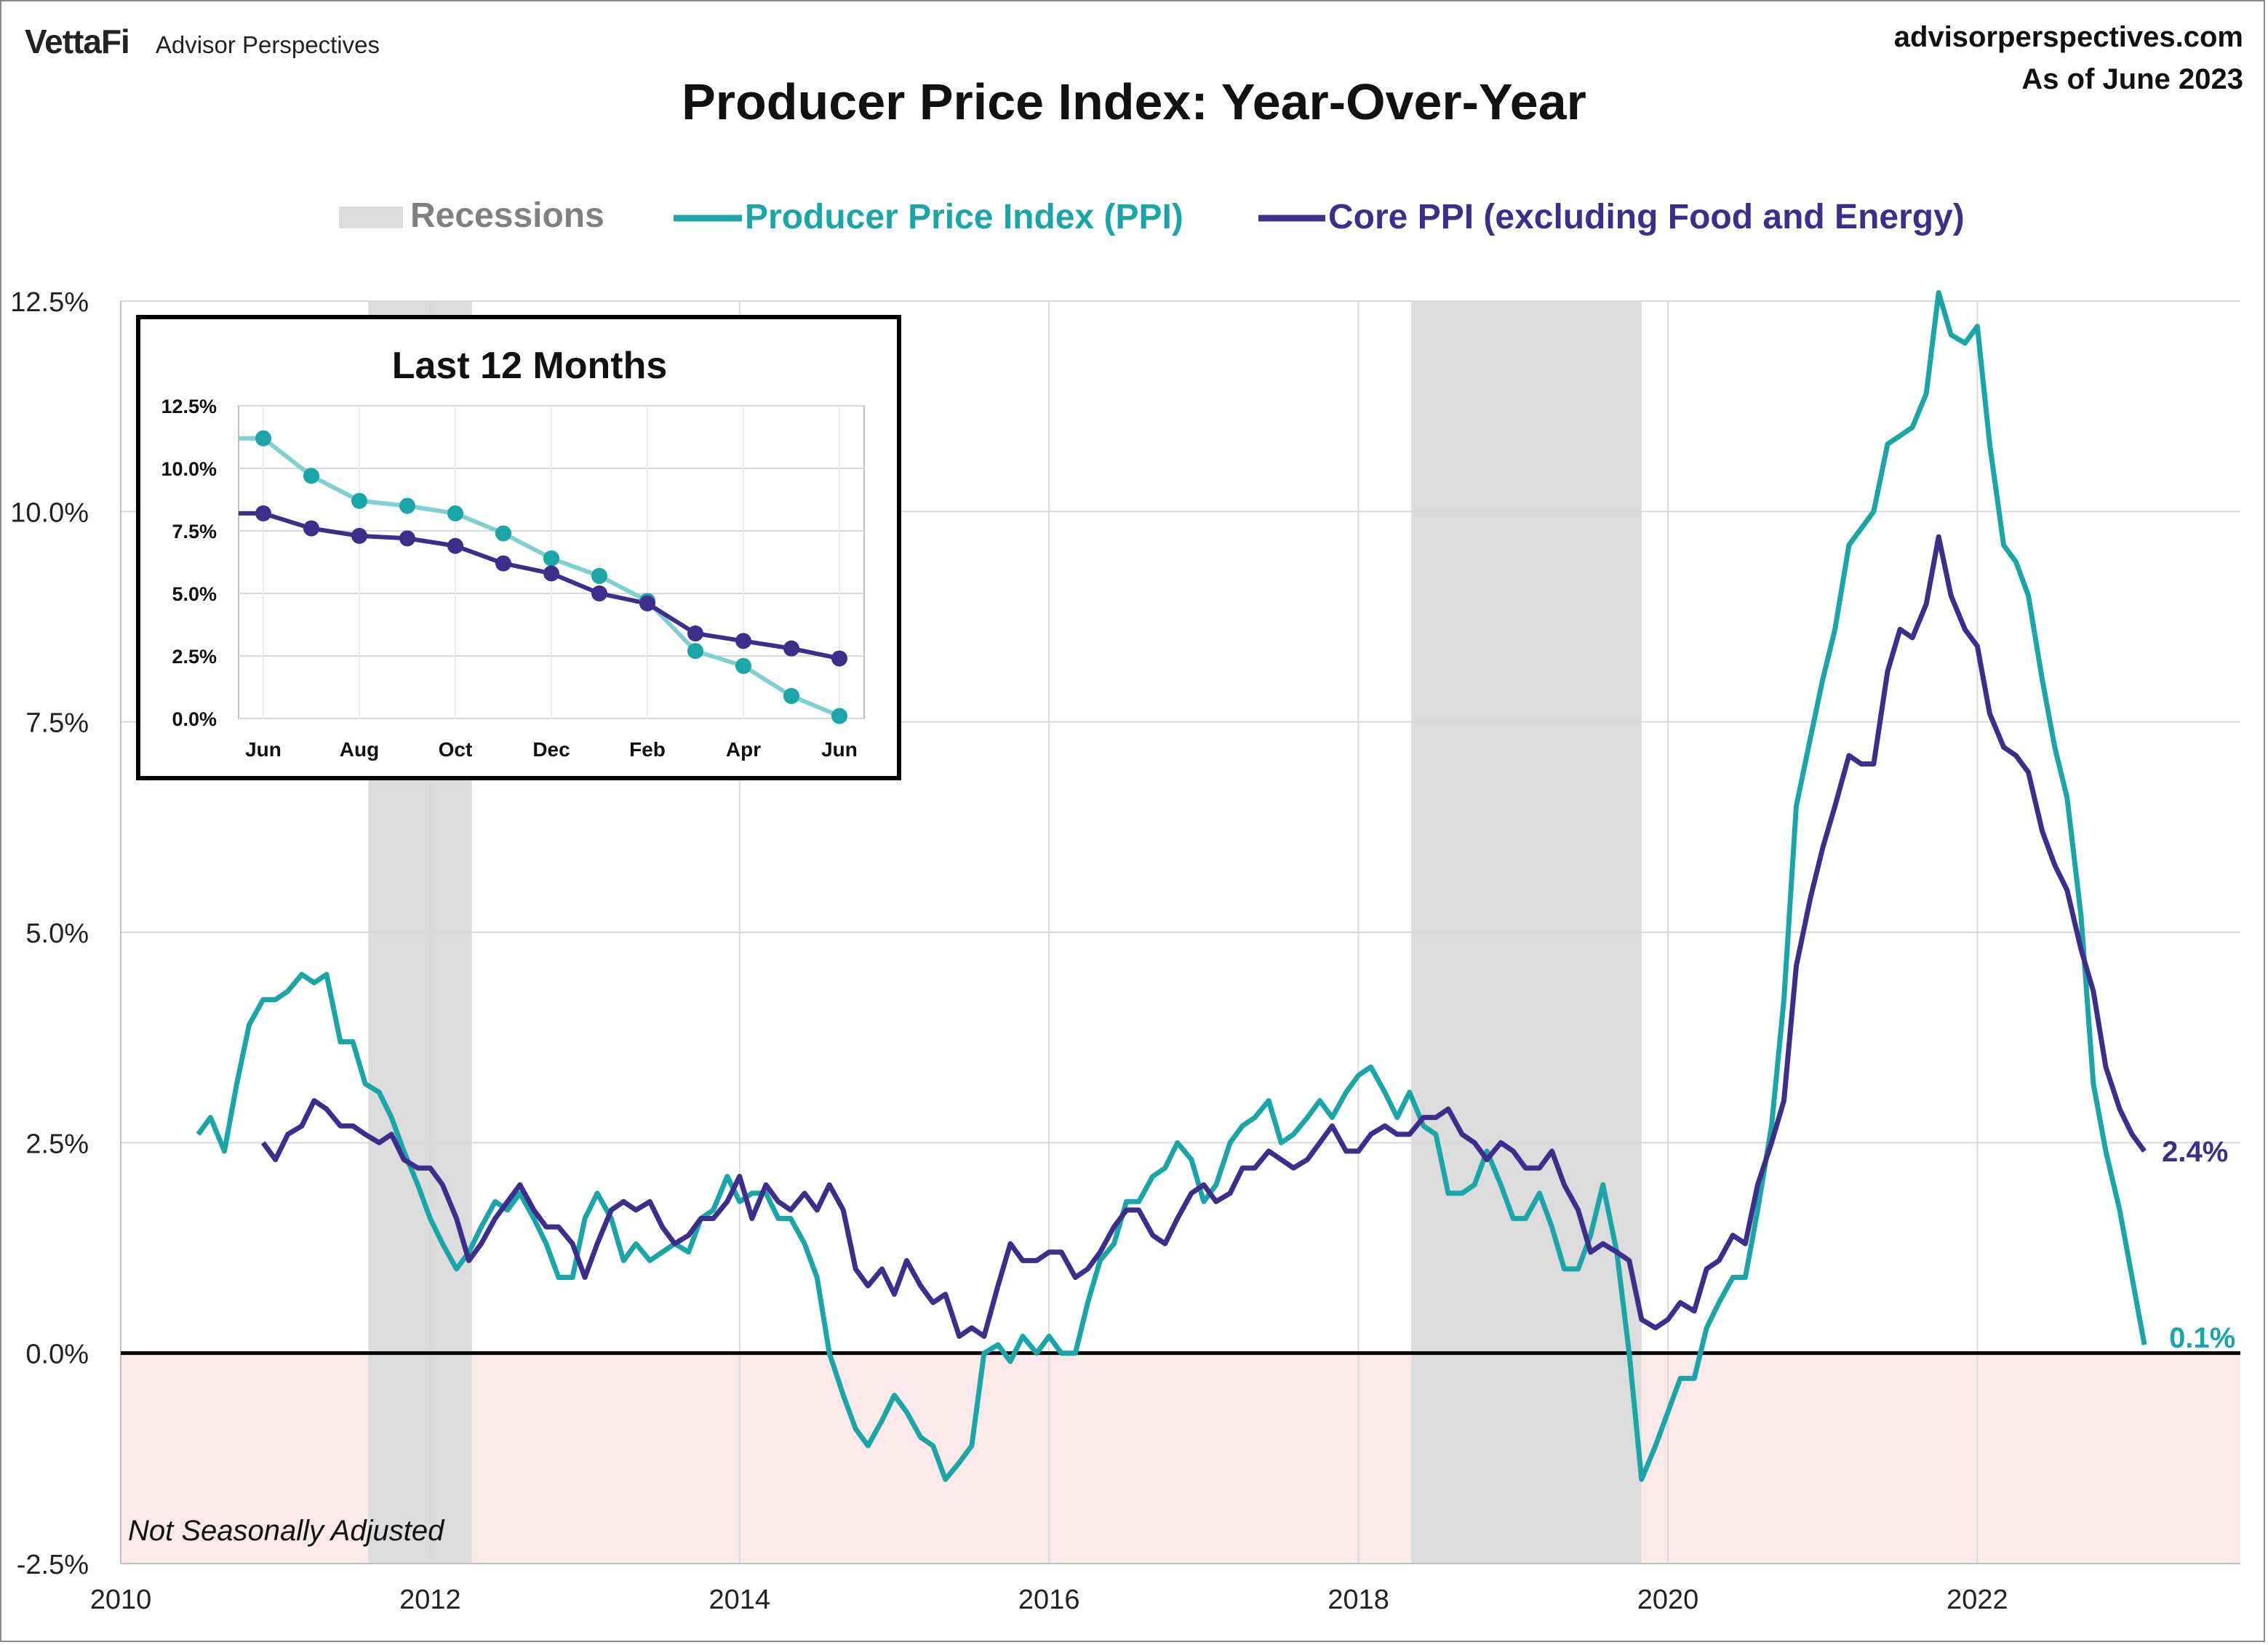 This screenshot has width=2268, height=1645. I want to click on y-tick-label: 7.5%, so click(57, 723).